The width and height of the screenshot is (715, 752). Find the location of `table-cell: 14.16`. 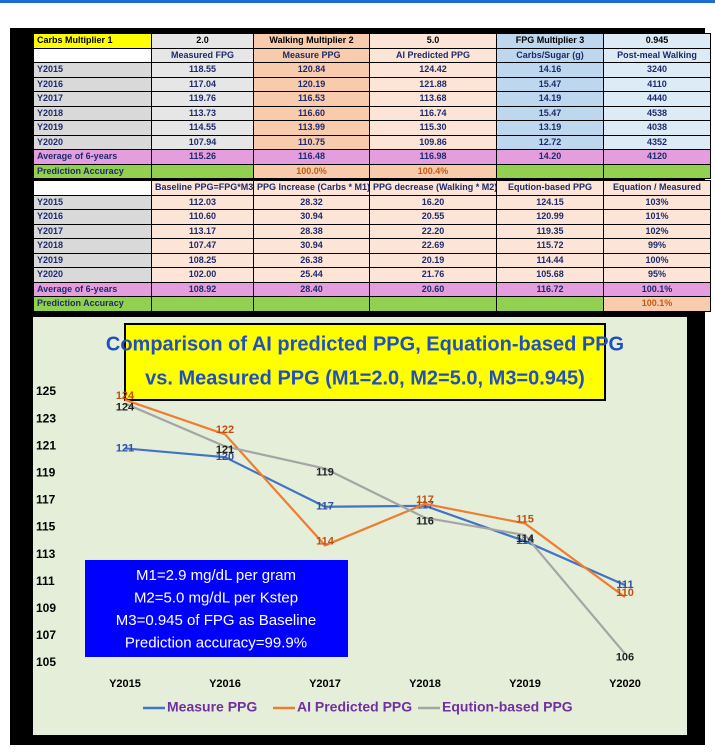

table-cell: 14.16 is located at coordinates (550, 70).